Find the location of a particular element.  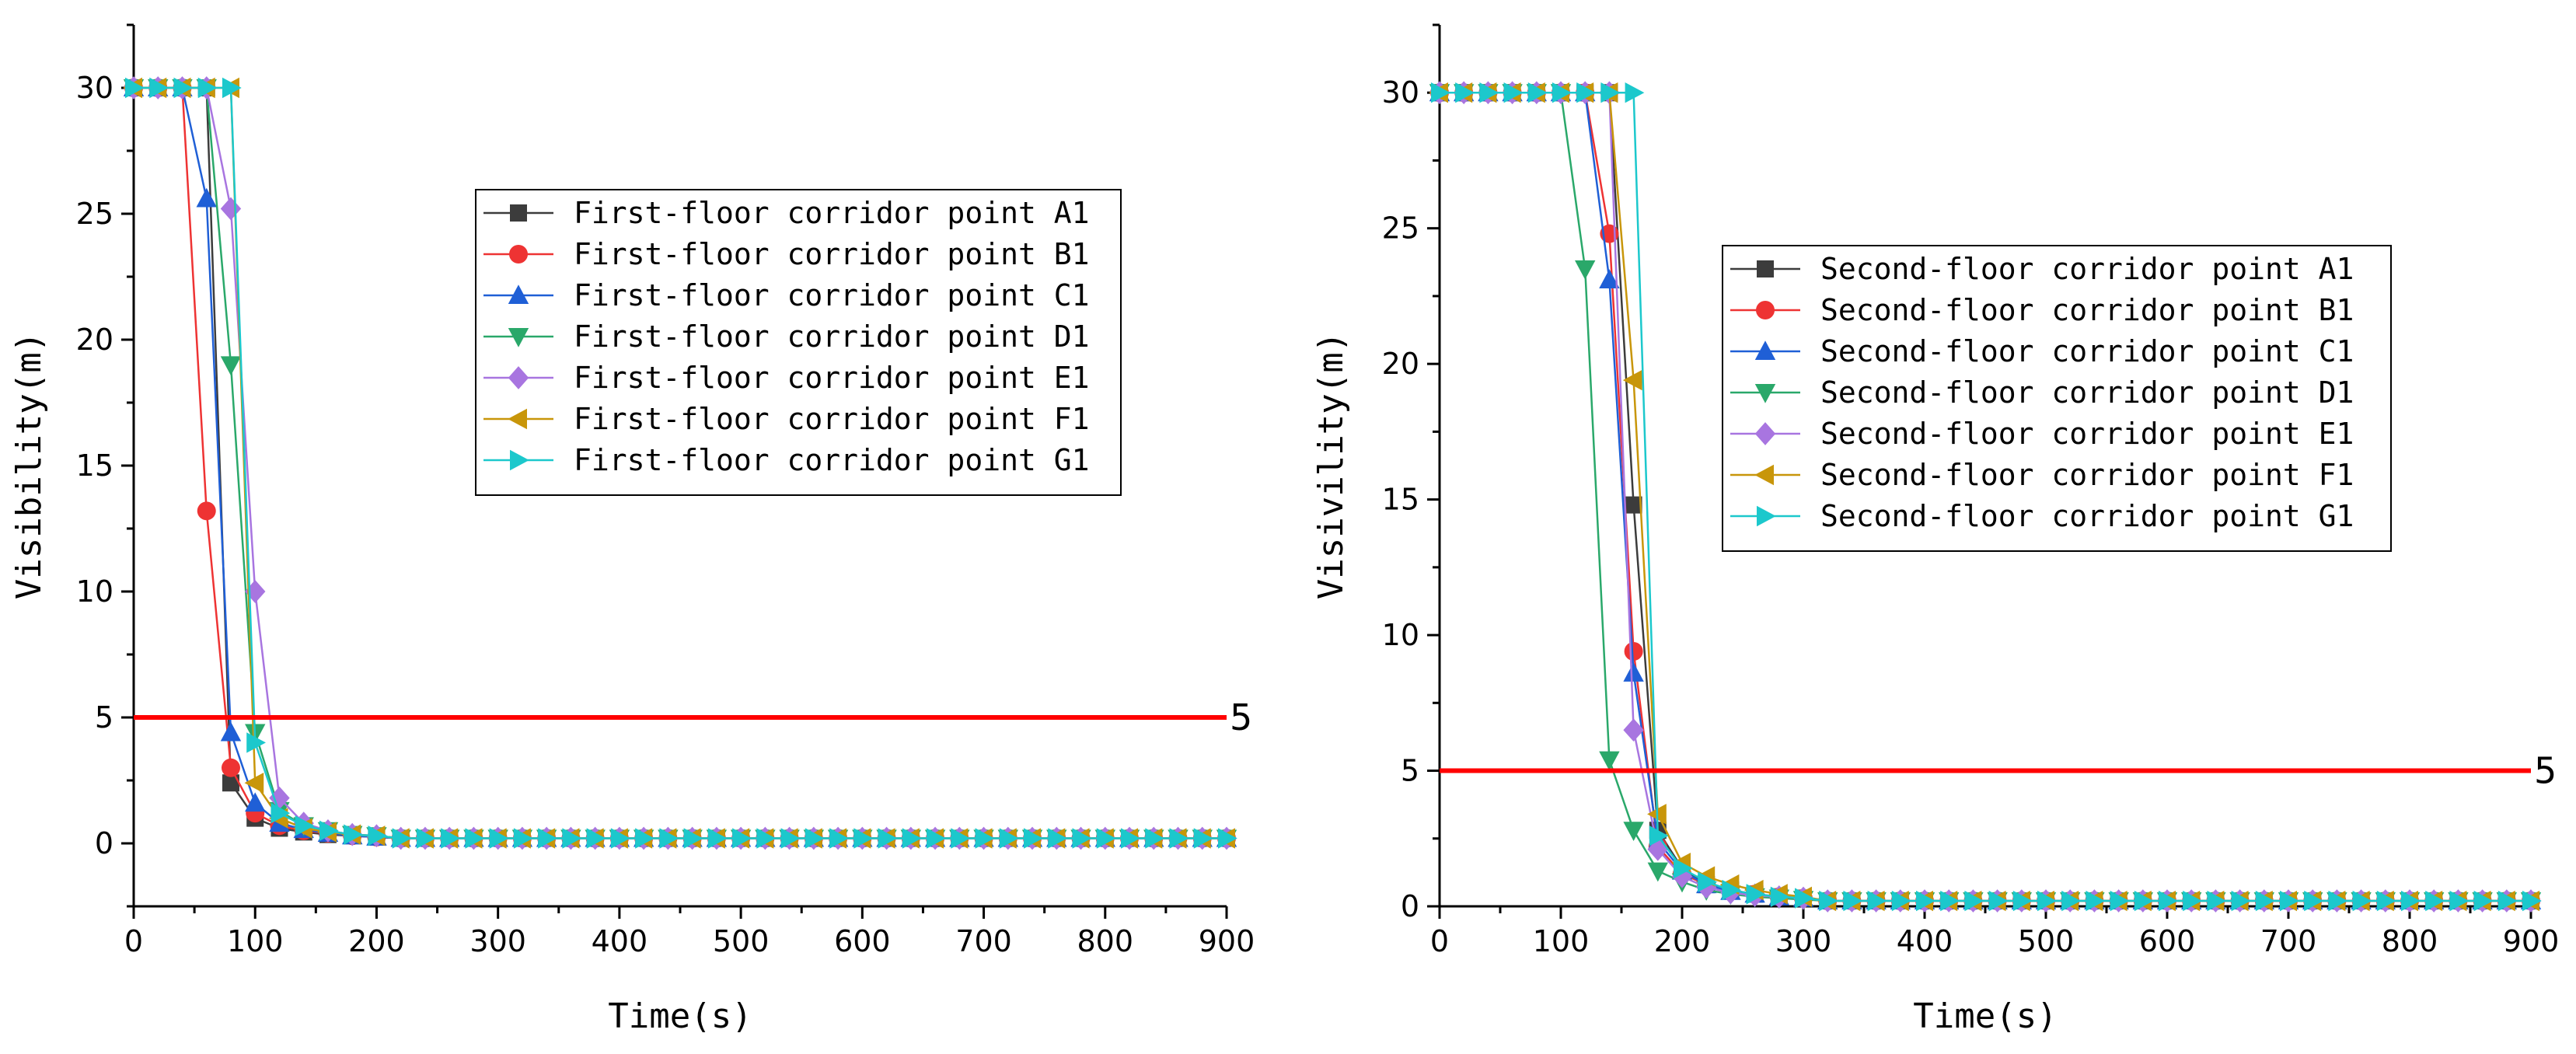

legend-item: Second-floor corridor point F1 is located at coordinates (2042, 475).